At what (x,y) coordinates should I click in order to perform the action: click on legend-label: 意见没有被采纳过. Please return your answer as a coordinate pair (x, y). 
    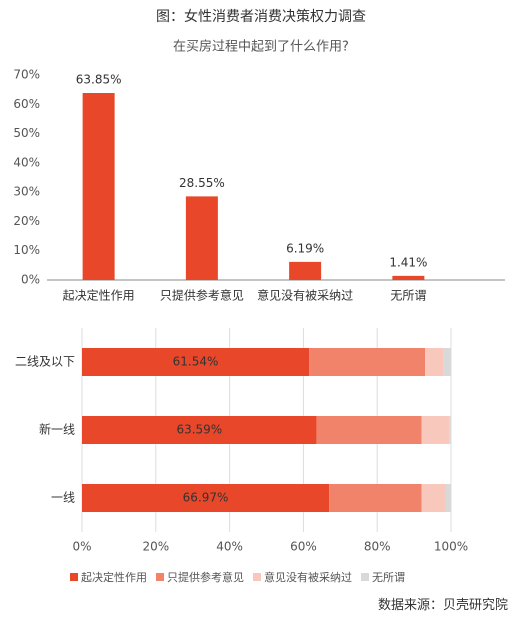
    Looking at the image, I should click on (308, 577).